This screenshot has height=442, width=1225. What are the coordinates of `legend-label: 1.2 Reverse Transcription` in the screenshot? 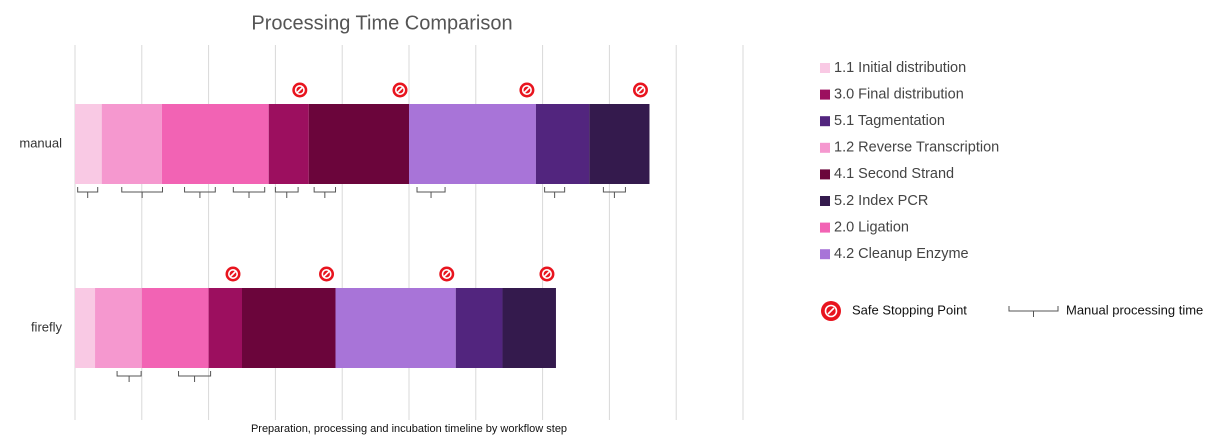 It's located at (916, 148).